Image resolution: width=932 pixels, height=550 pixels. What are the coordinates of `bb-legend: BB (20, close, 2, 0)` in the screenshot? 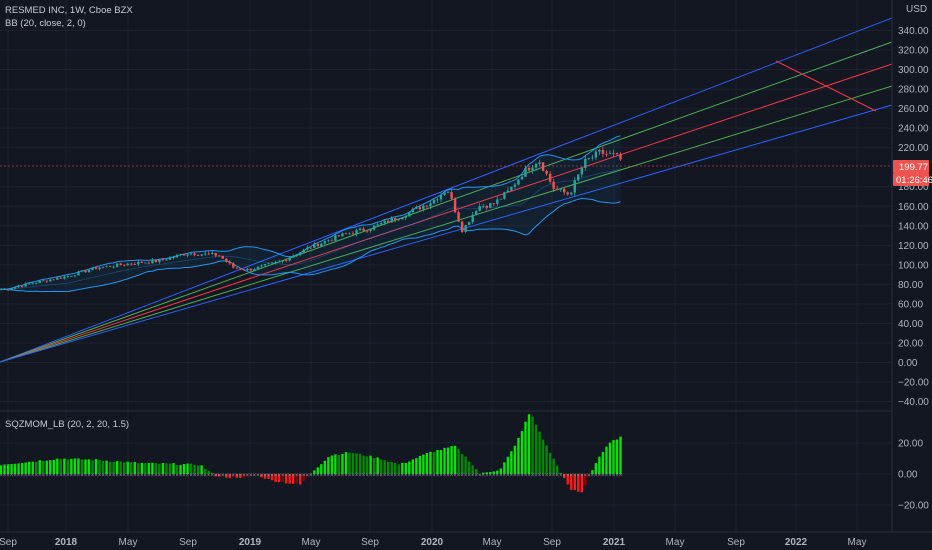 It's located at (45, 23).